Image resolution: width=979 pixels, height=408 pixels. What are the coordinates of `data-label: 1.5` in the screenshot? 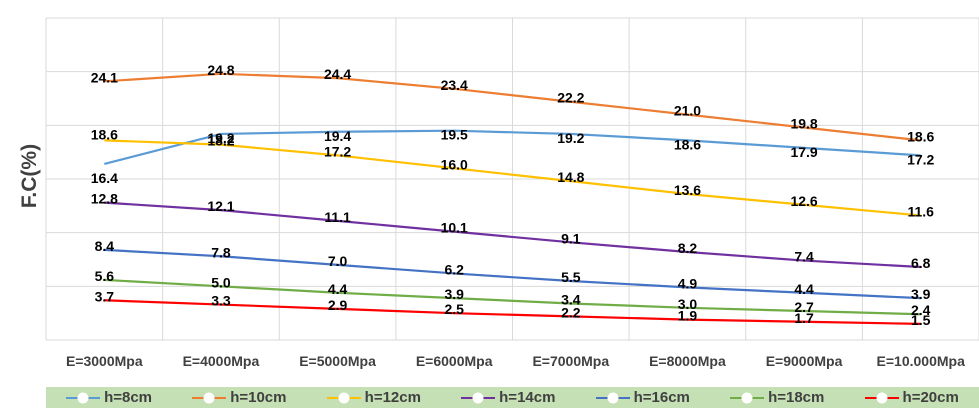 It's located at (921, 320).